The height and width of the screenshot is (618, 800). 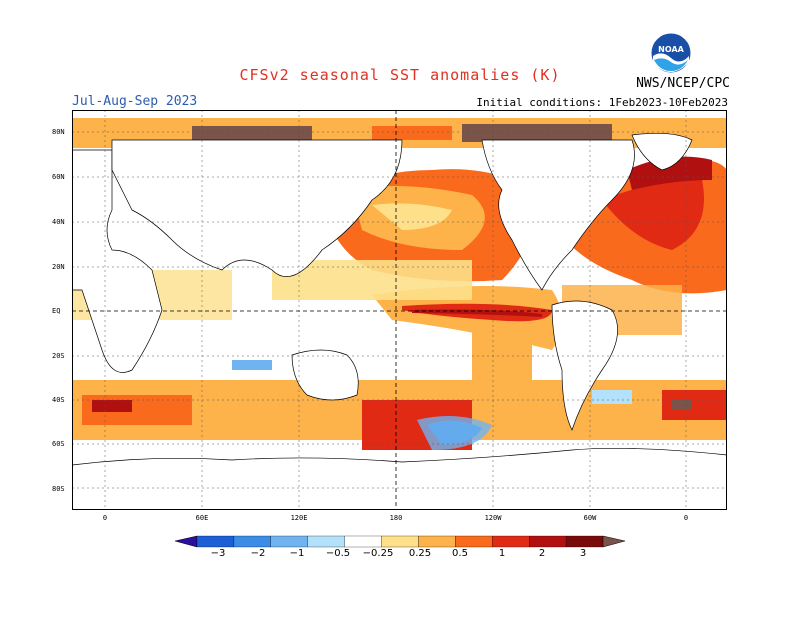 I want to click on lat-label: 40S, so click(x=58, y=400).